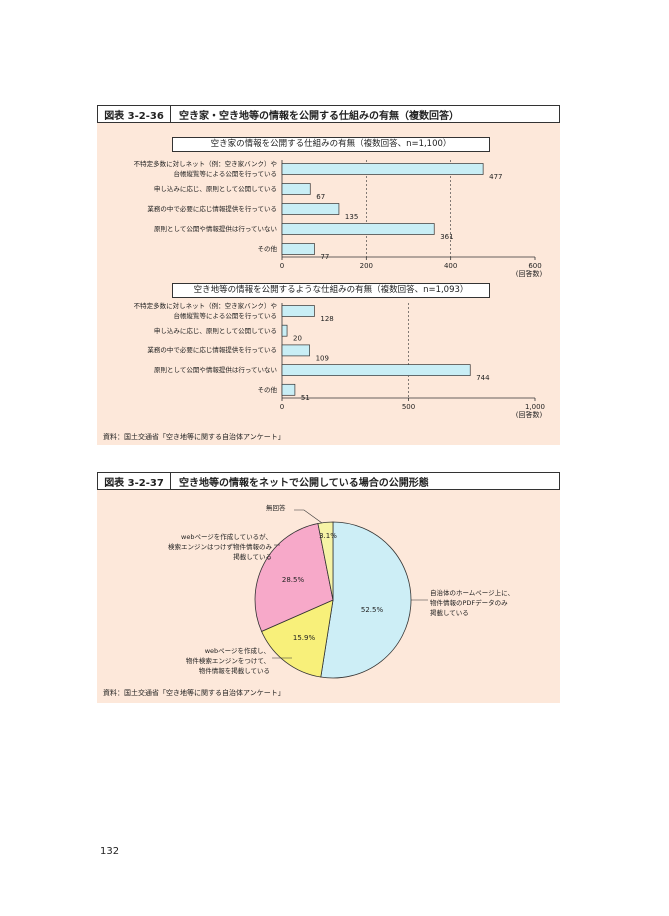  What do you see at coordinates (331, 290) in the screenshot?
I see `chart-subtitle: 空き地等の情報を公開するような仕組みの有無（複数回答、n=1,093）` at bounding box center [331, 290].